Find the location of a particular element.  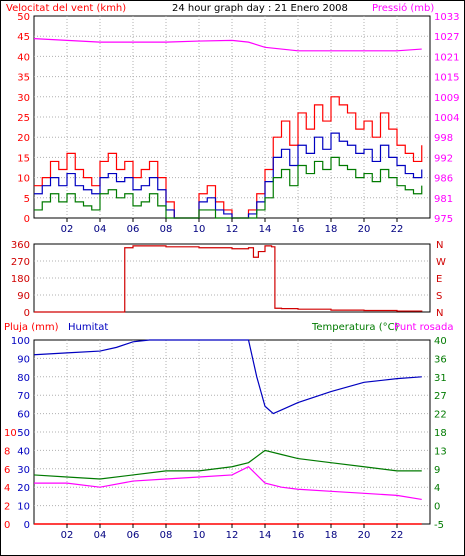

rain-y-tick-label: 6 is located at coordinates (7, 470).